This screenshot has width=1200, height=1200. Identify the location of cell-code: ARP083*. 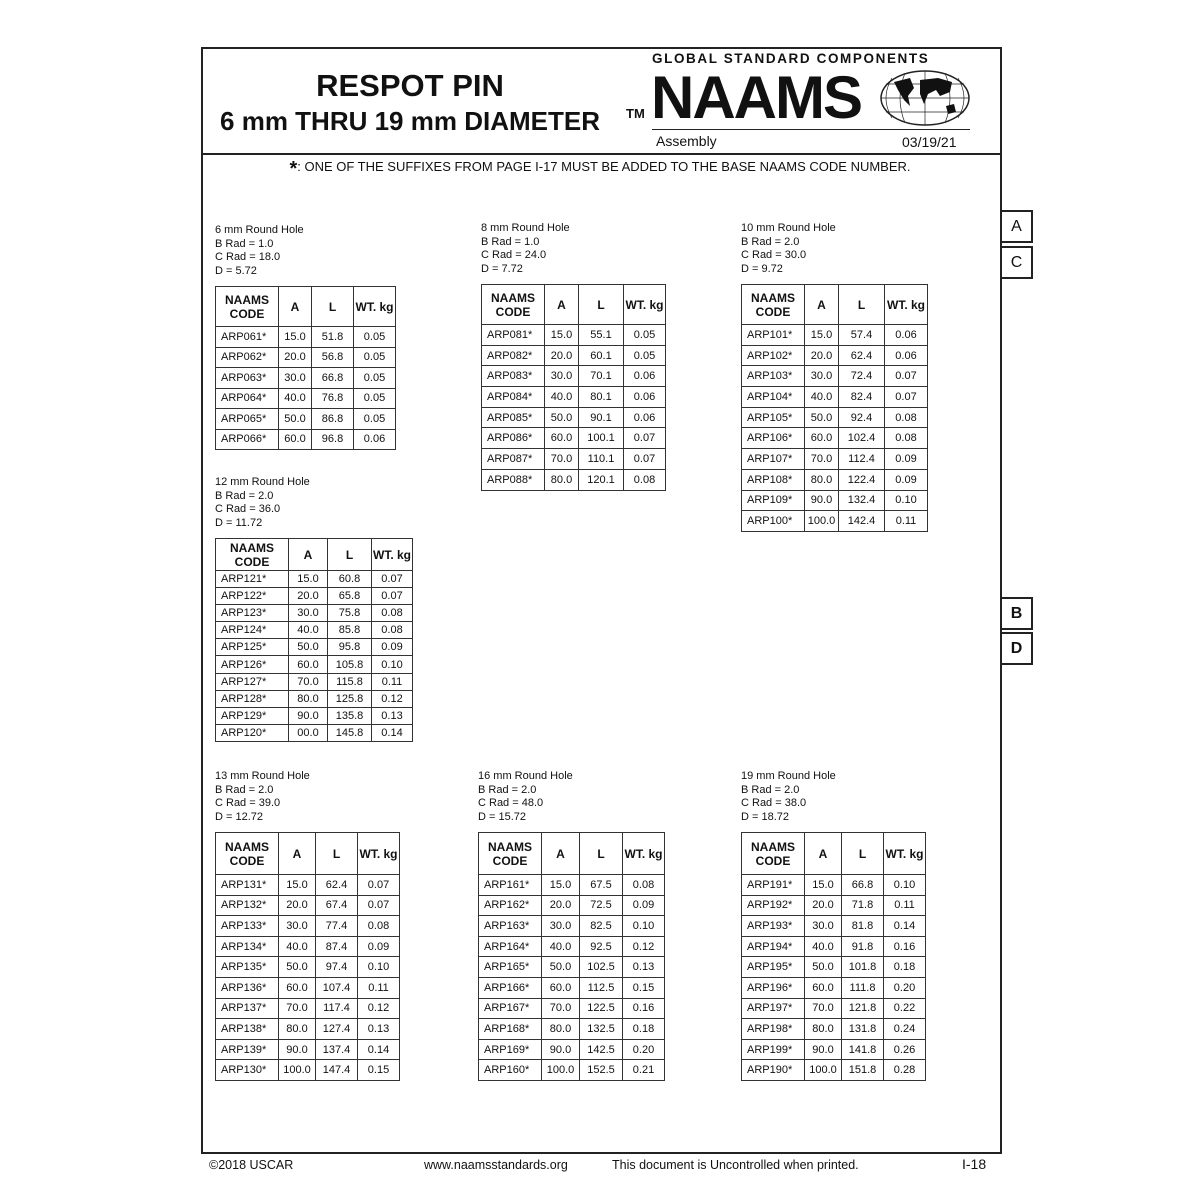
(513, 376).